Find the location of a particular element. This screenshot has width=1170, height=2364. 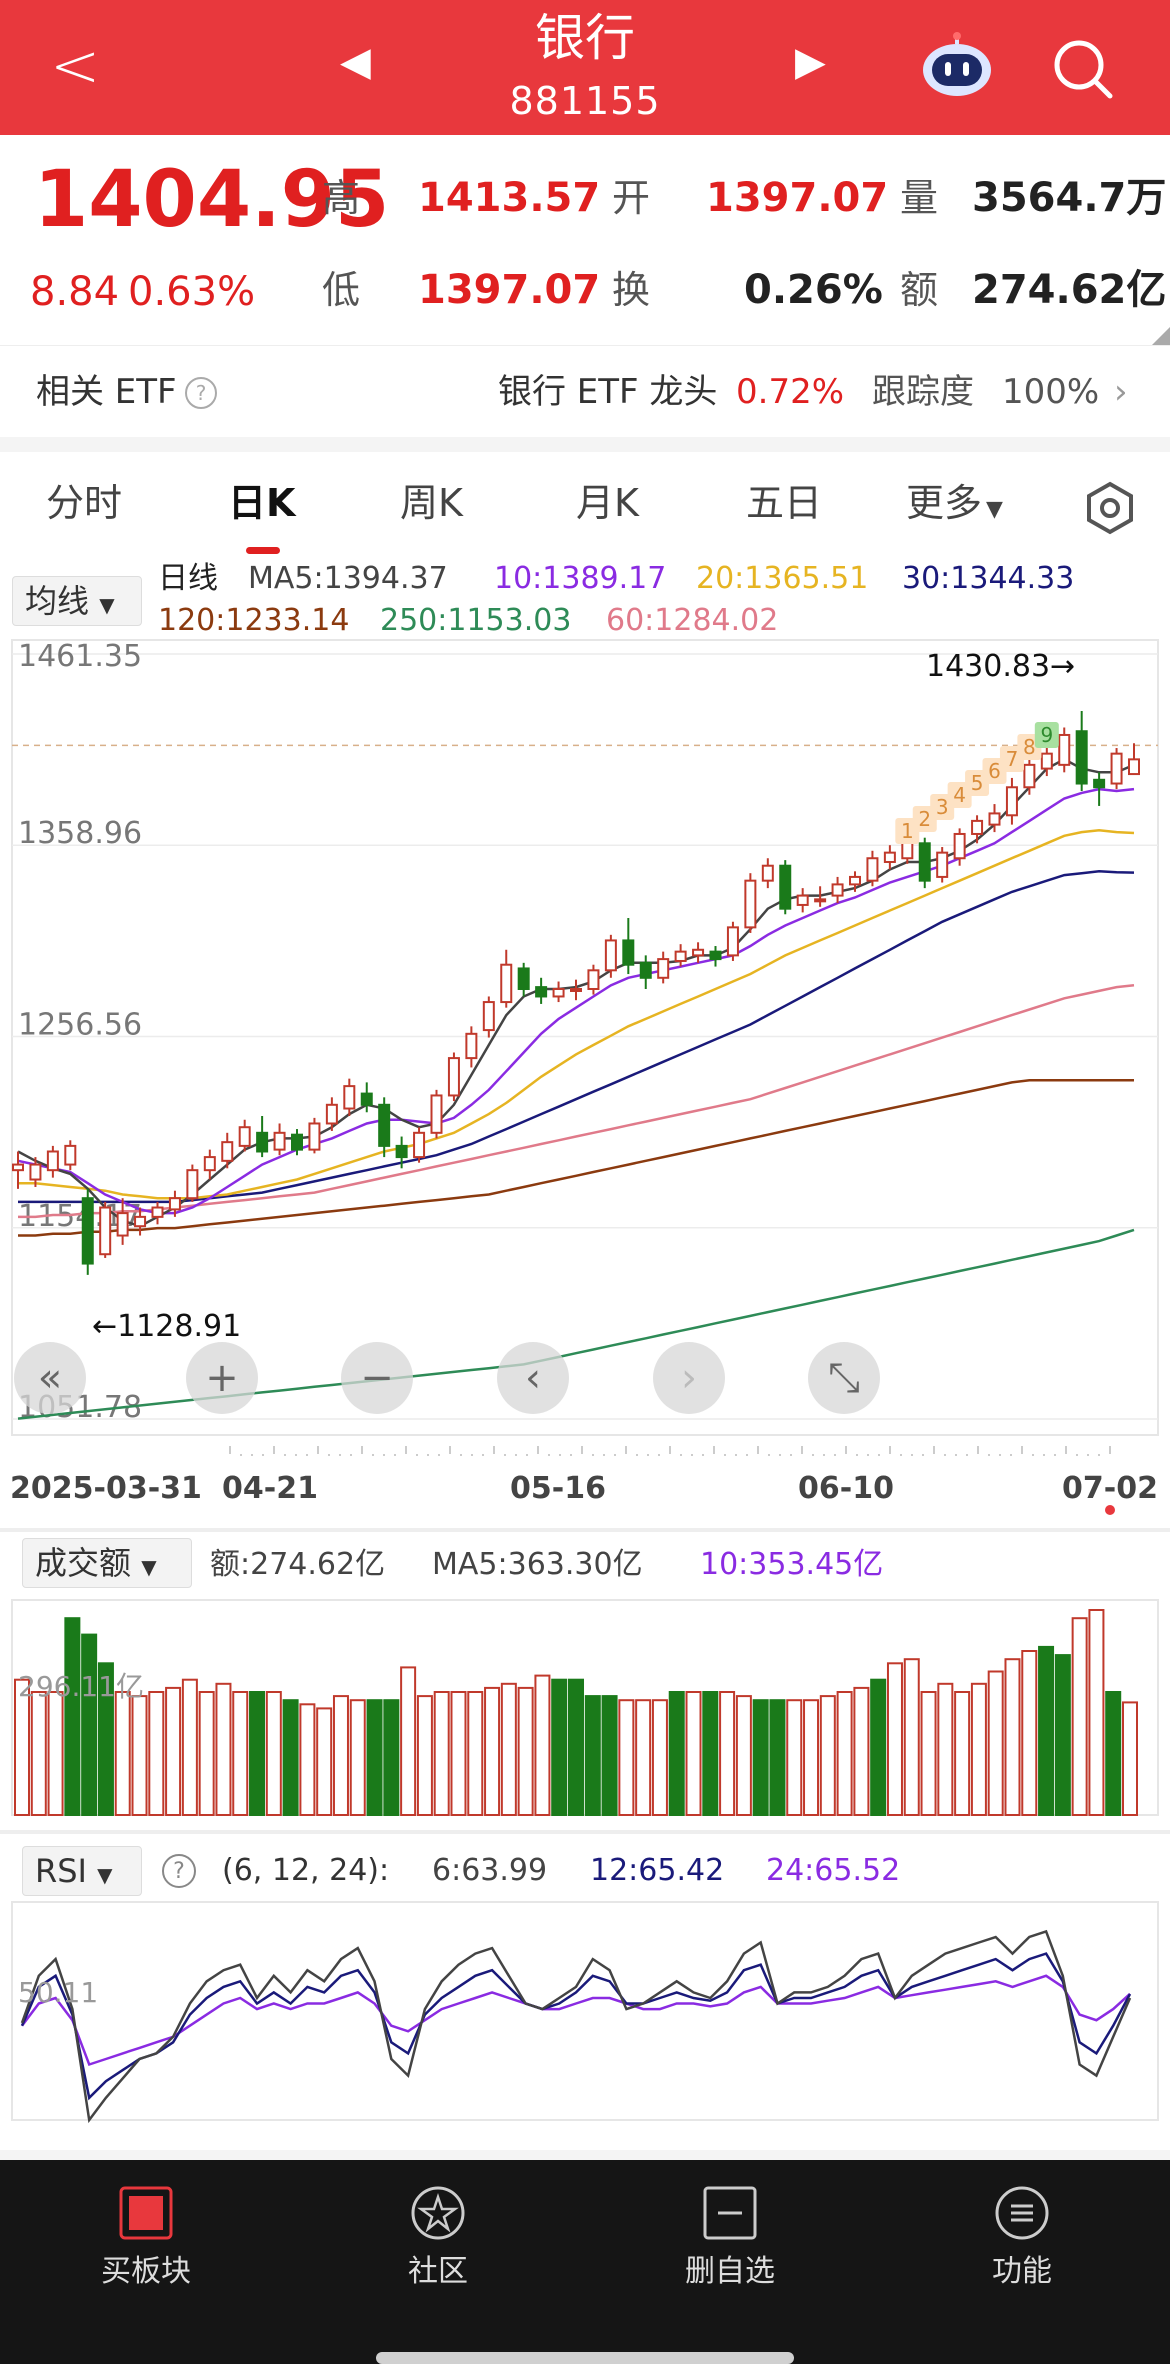

rsi-selector: RSI ▼ is located at coordinates (82, 1871).